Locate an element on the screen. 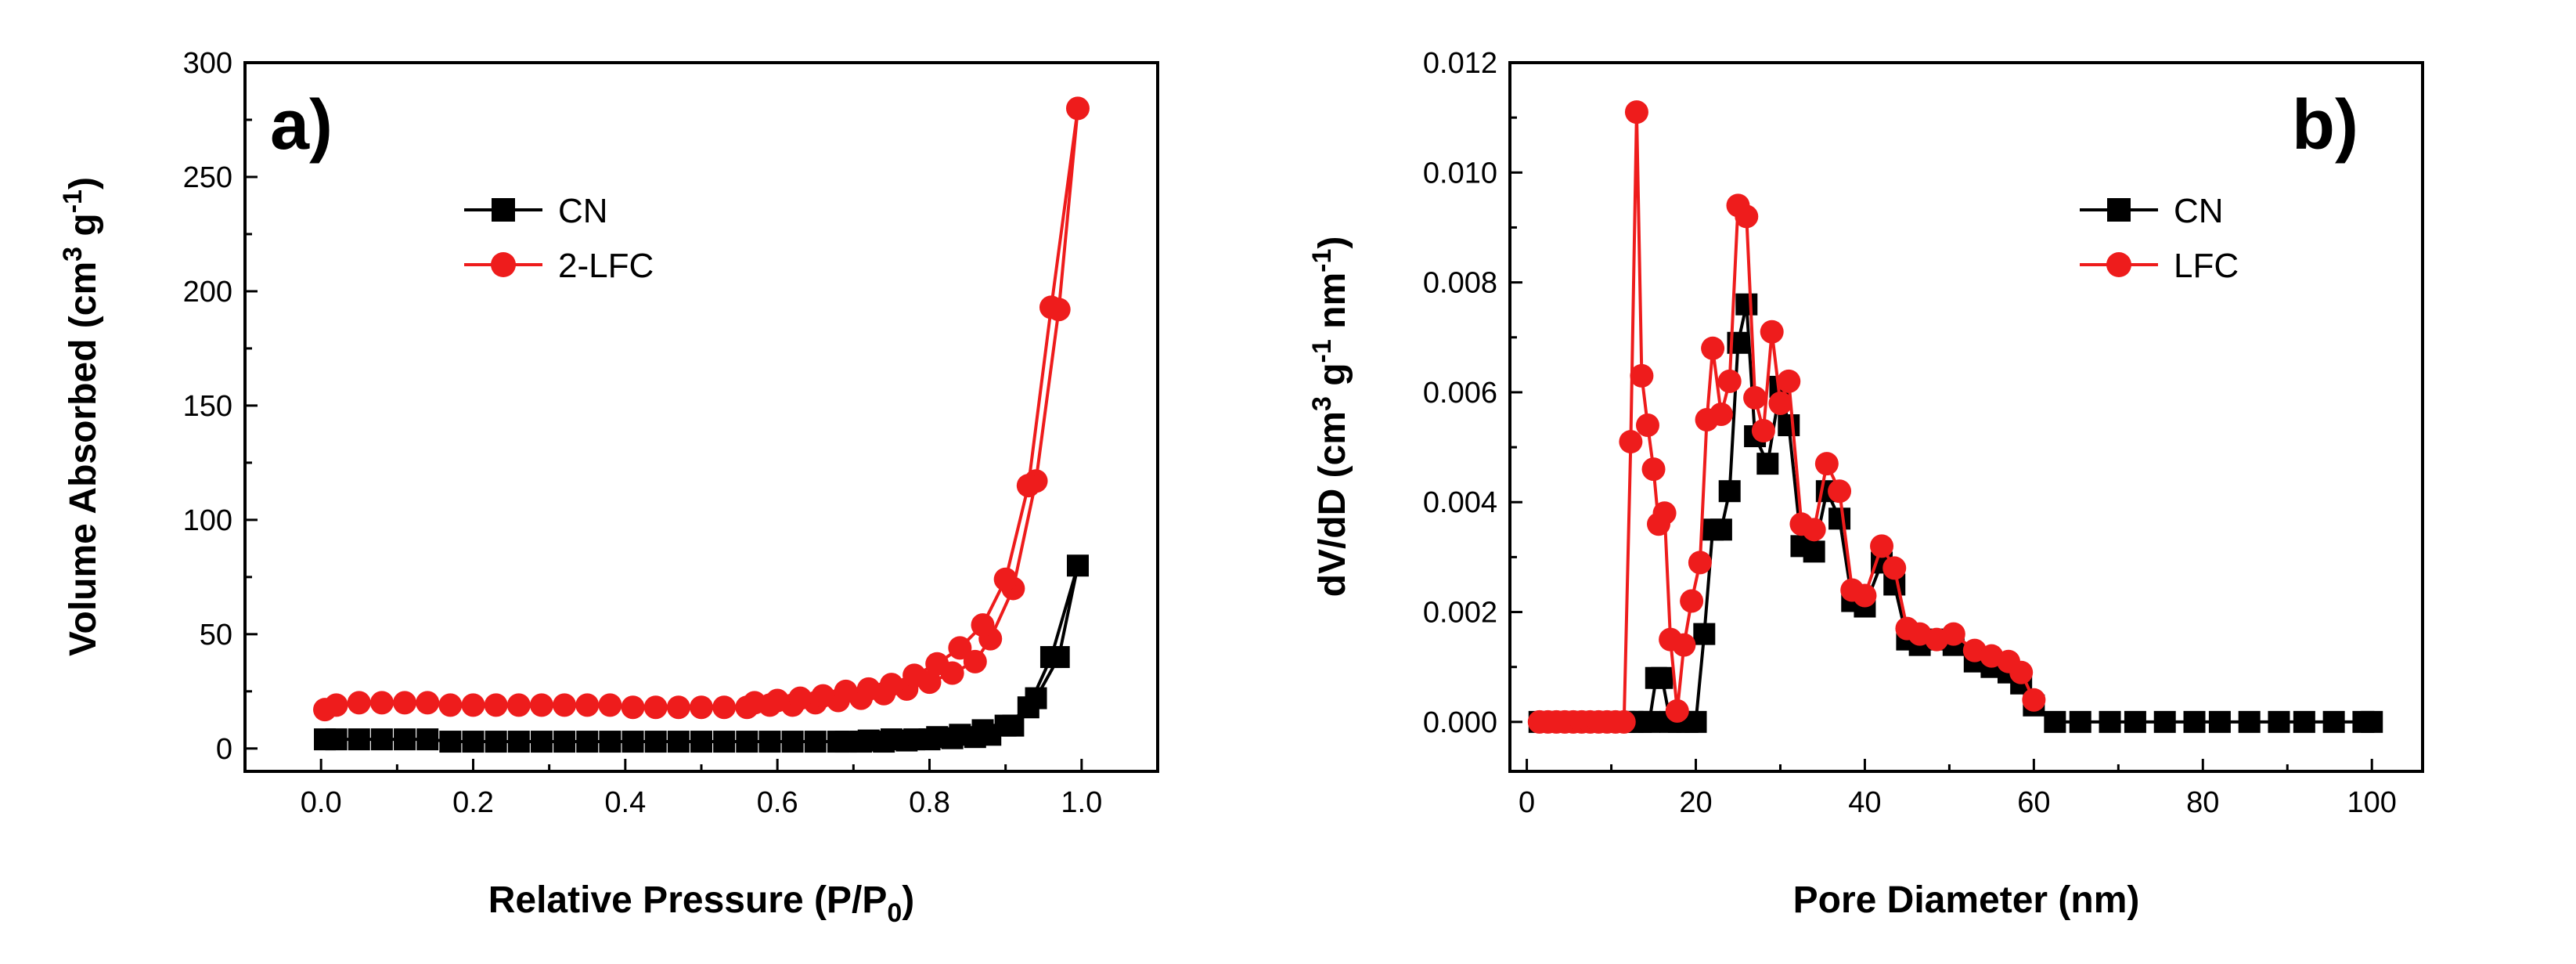  x-tick-label-a: 0.0 is located at coordinates (321, 802).